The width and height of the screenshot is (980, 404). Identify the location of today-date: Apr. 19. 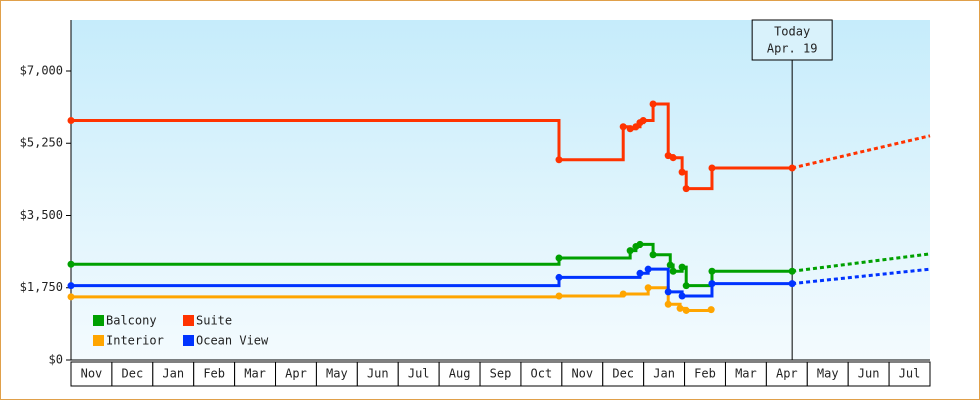
(792, 49).